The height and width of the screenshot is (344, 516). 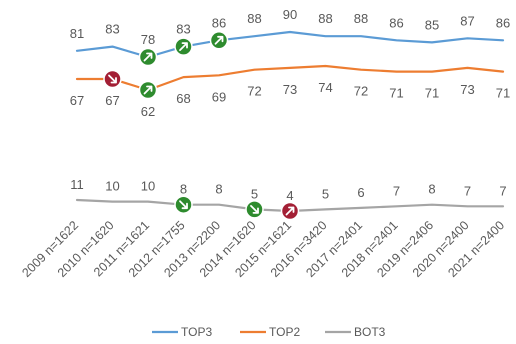 I want to click on data-label-top3: 81, so click(x=77, y=33).